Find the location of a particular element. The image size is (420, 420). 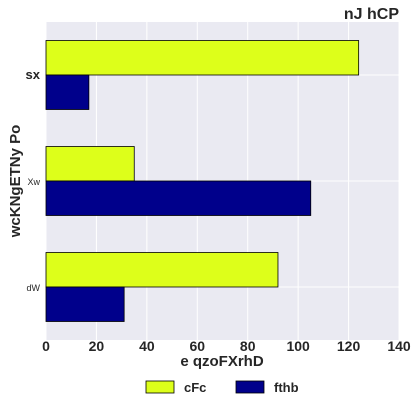

y-tick-labels: sx Xw dW is located at coordinates (33, 180).